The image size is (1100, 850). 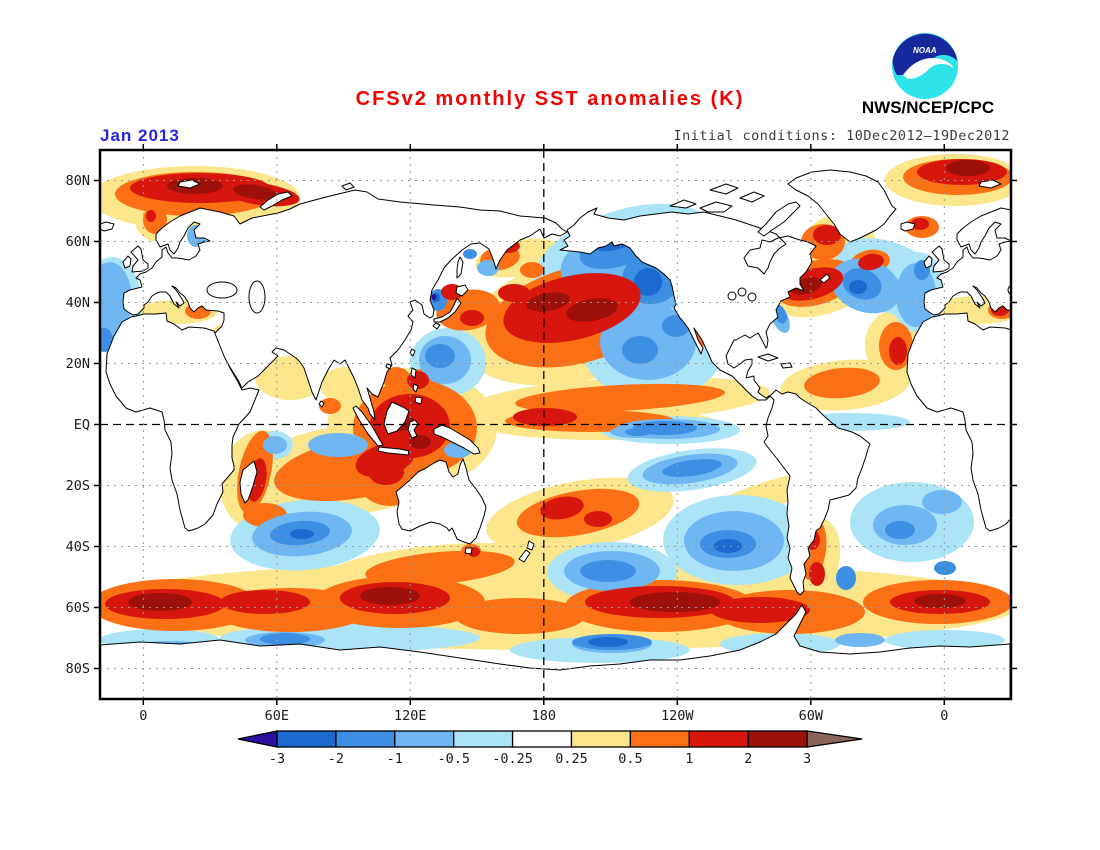 I want to click on madagascar, so click(x=248, y=482).